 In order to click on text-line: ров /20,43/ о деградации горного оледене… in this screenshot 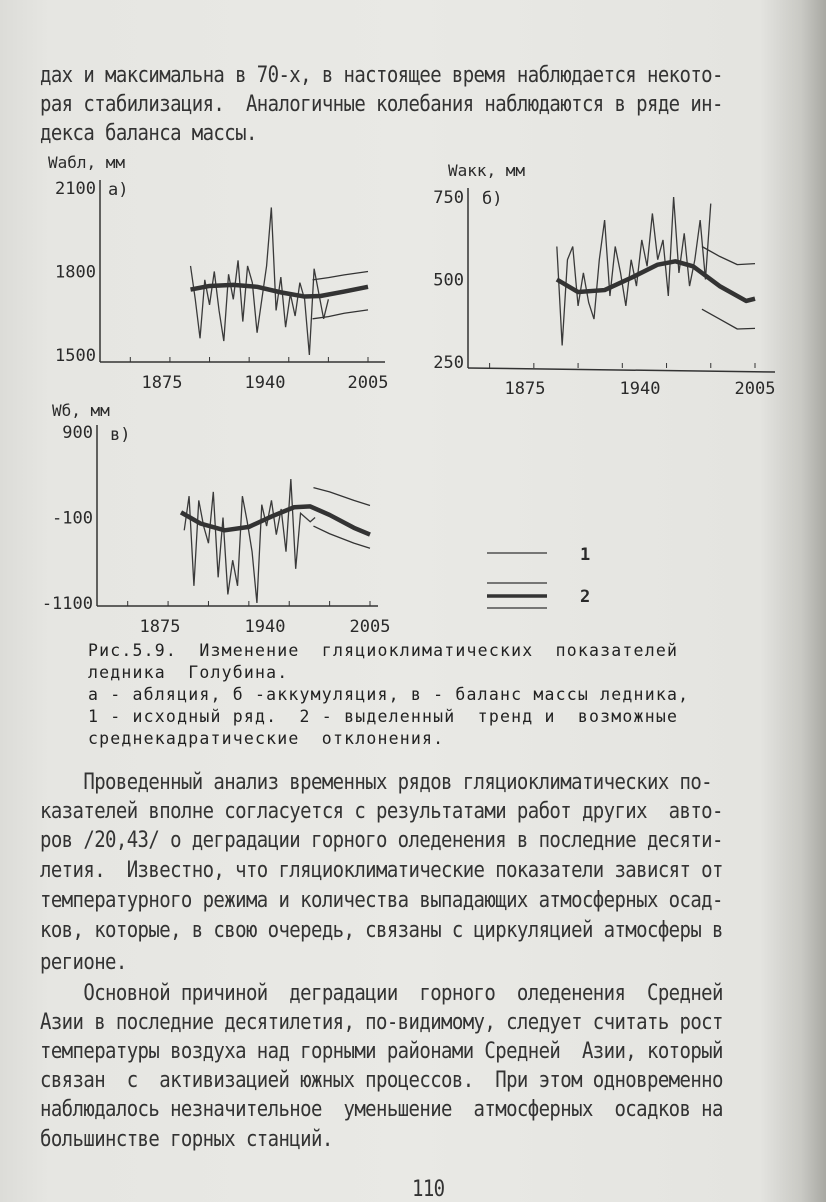, I will do `click(381, 840)`.